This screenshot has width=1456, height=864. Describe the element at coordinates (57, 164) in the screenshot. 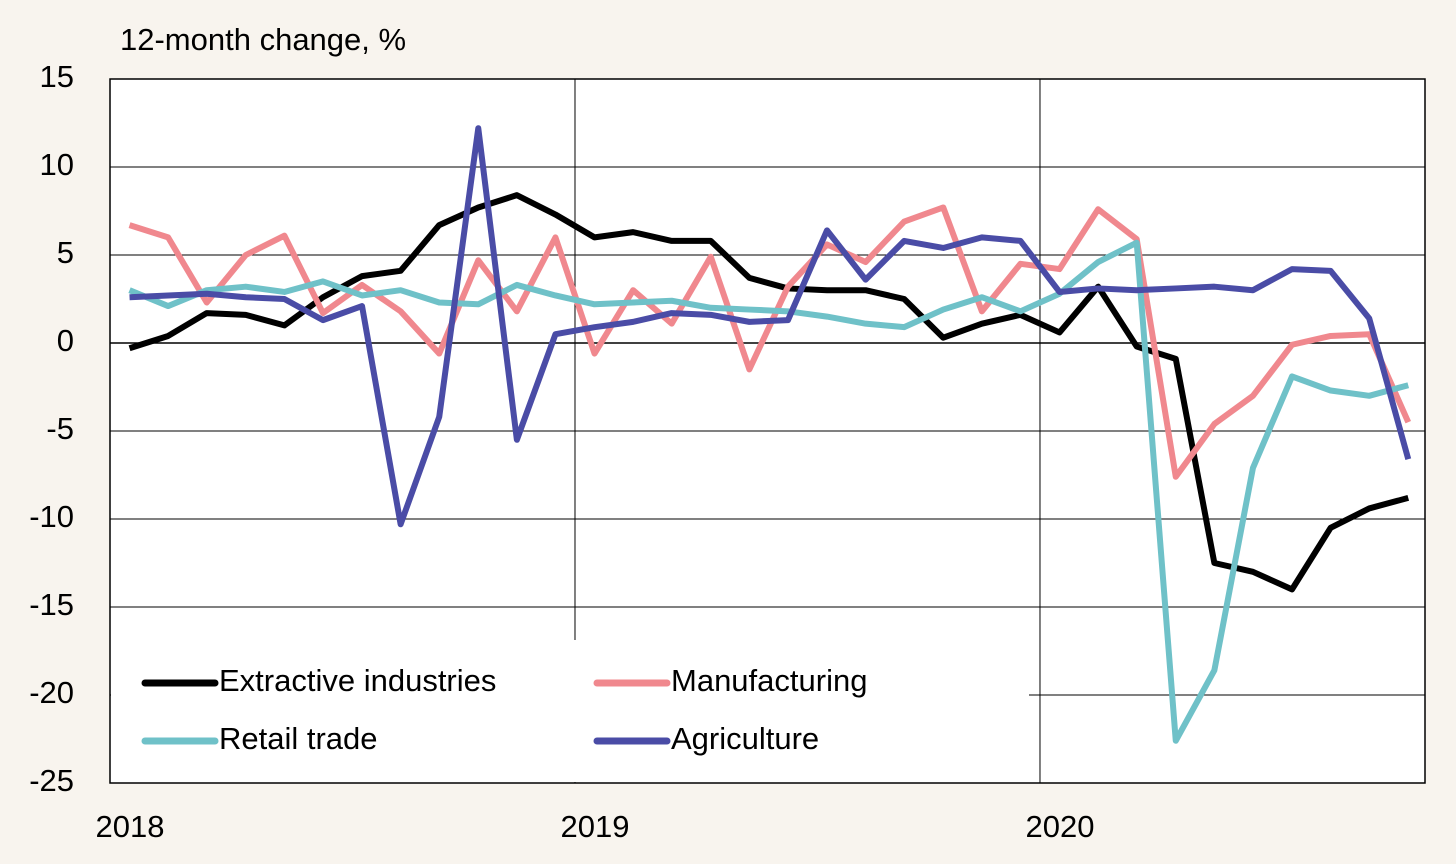

I see `y-tick-label: 10` at that location.